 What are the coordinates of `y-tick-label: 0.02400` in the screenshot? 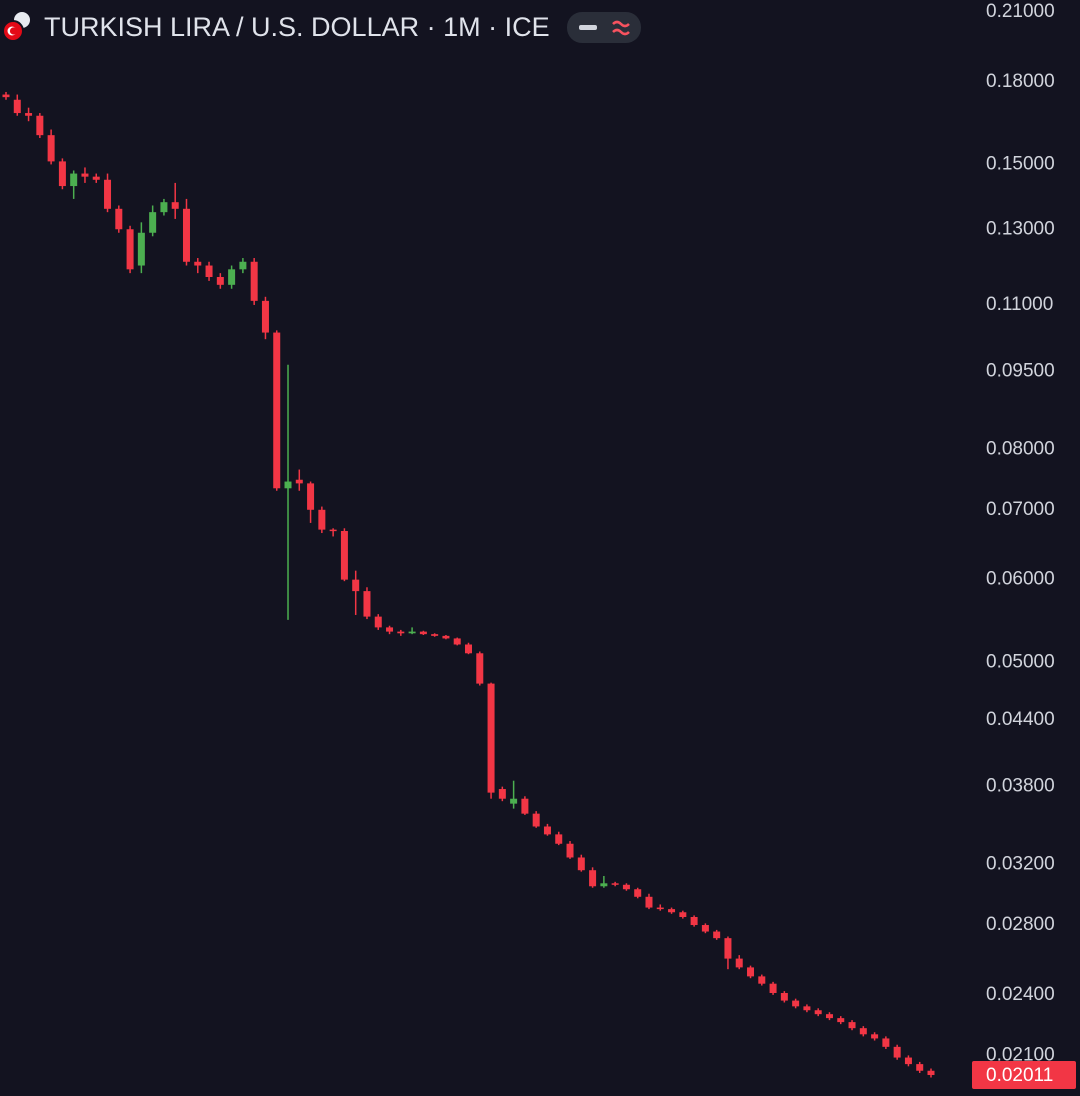 It's located at (1020, 994).